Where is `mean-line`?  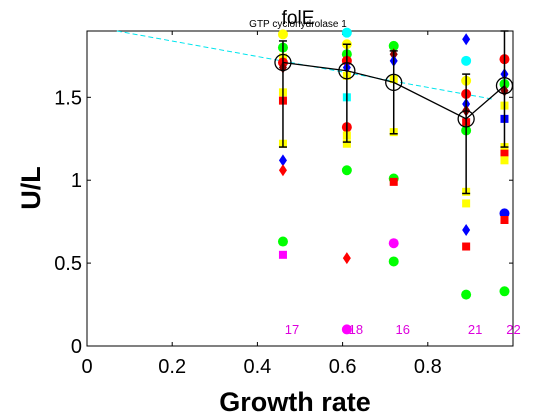 mean-line is located at coordinates (393, 90).